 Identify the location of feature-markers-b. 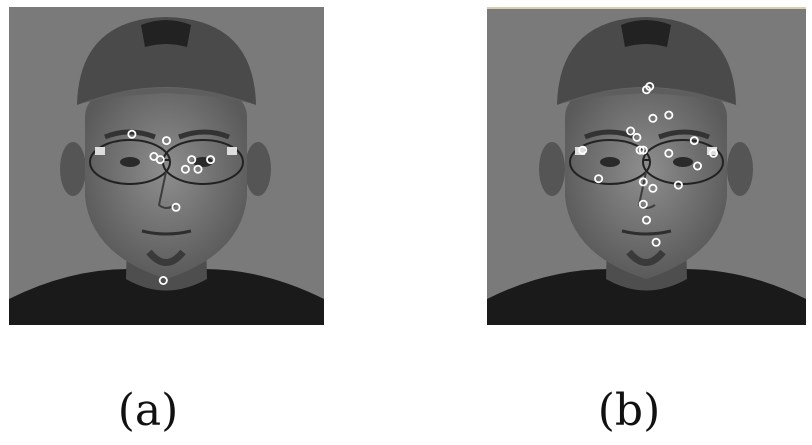
(648, 164).